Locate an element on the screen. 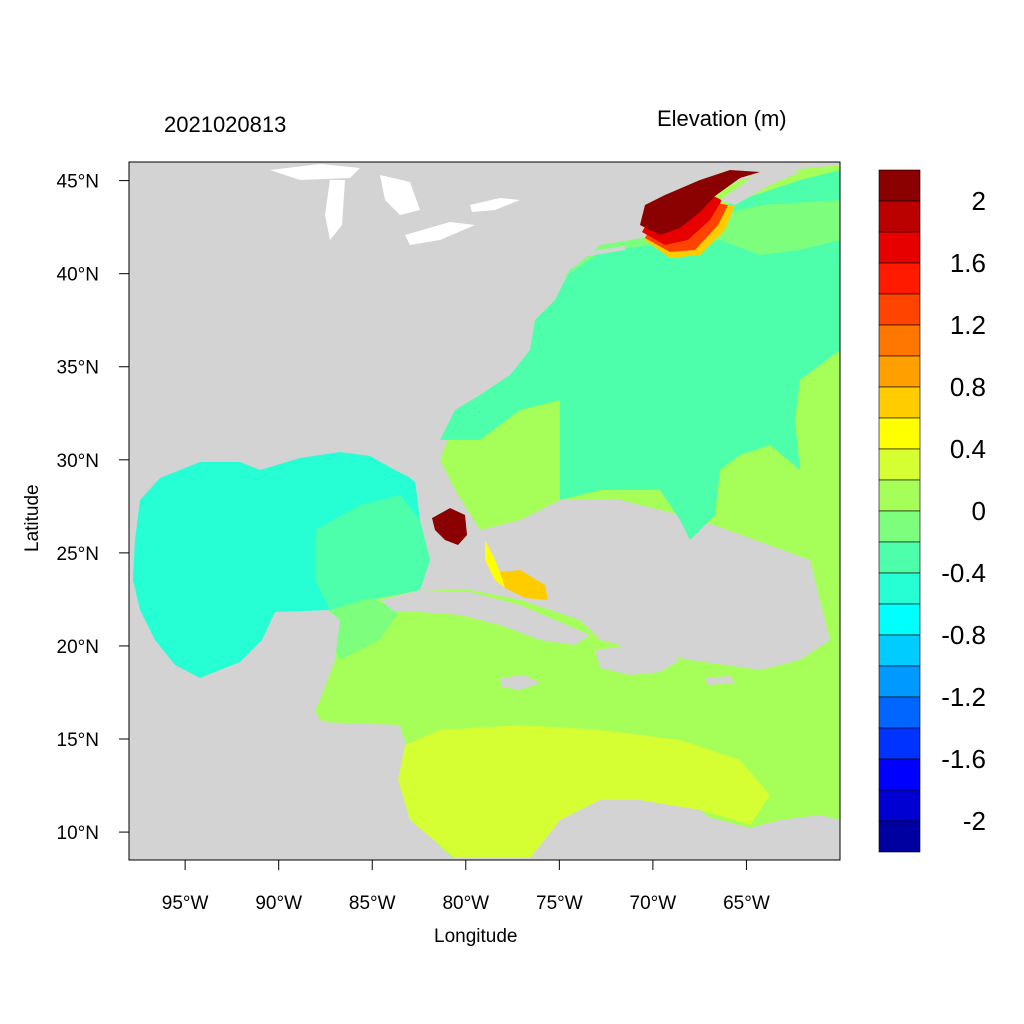  long-island is located at coordinates (605, 251).